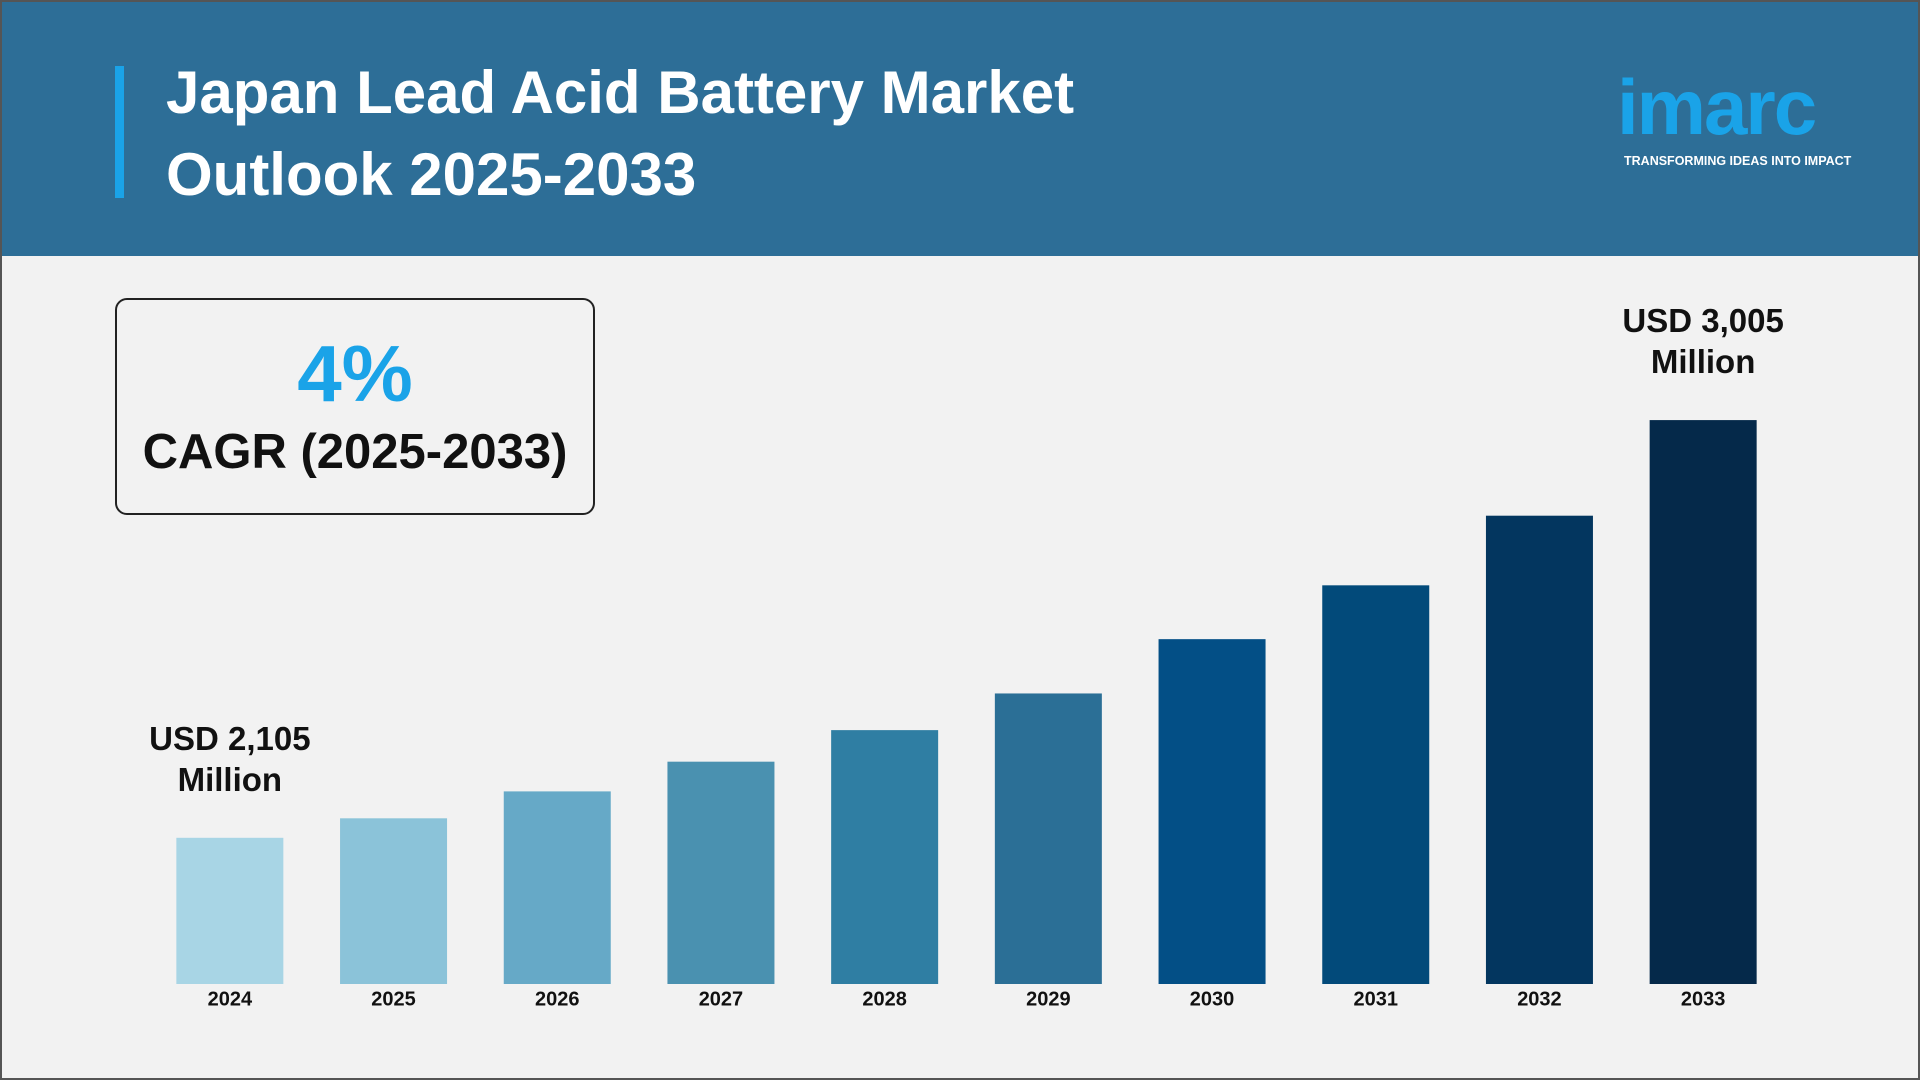 Image resolution: width=1920 pixels, height=1080 pixels. Describe the element at coordinates (1048, 999) in the screenshot. I see `x-tick-label: 2029` at that location.